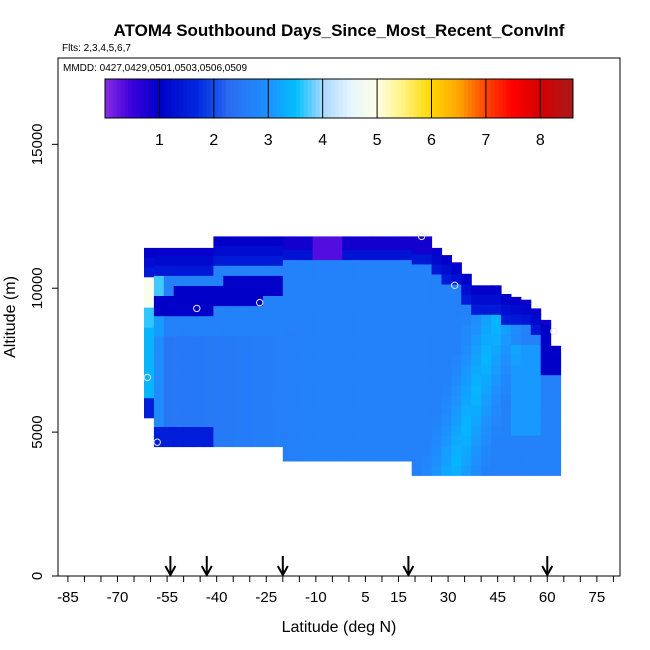 Image resolution: width=650 pixels, height=650 pixels. What do you see at coordinates (266, 597) in the screenshot?
I see `x-tick-label: -25` at bounding box center [266, 597].